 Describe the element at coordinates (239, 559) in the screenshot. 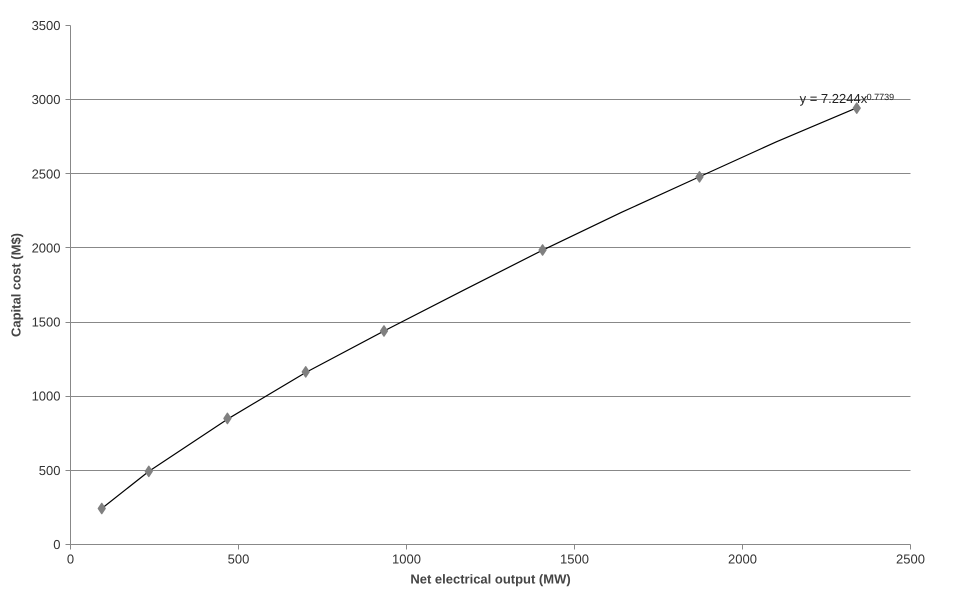

I see `x-tick-label: 500` at that location.